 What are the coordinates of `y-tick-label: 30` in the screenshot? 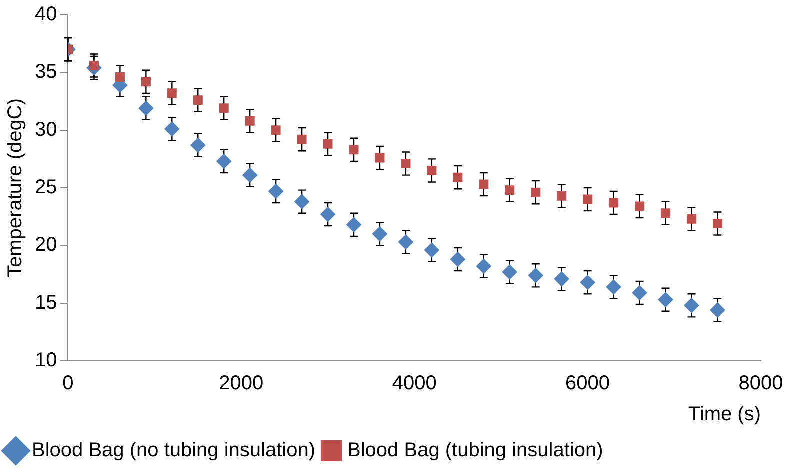 It's located at (46, 129).